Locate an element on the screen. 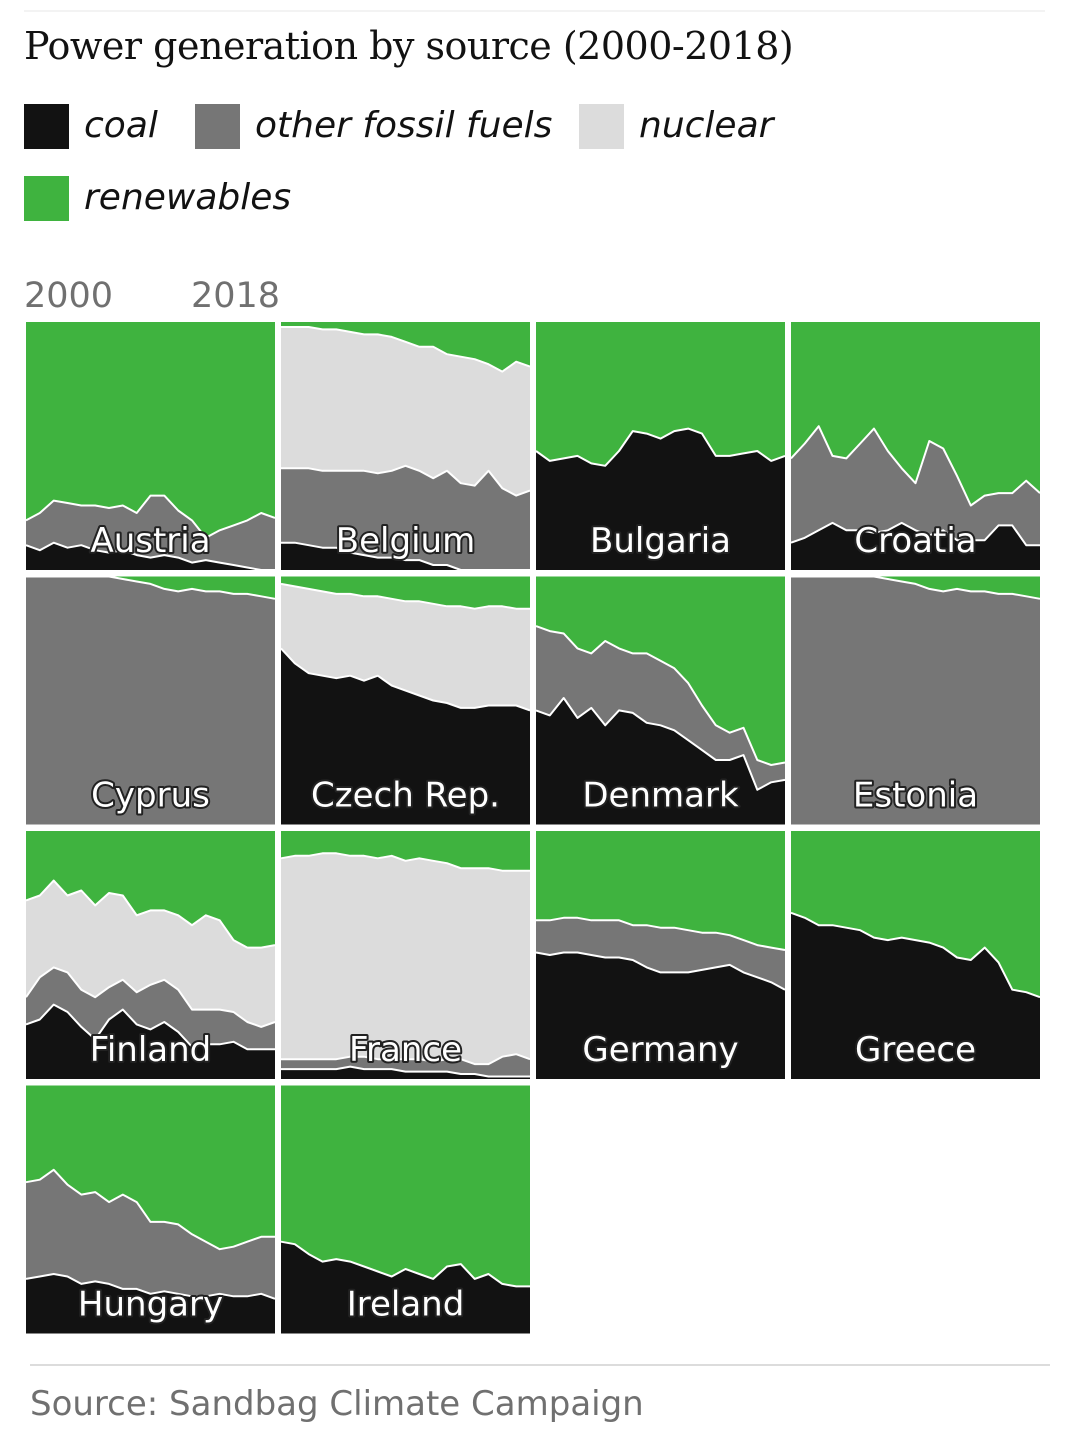 This screenshot has width=1069, height=1440. boundary-line-bulgaria is located at coordinates (660, 447).